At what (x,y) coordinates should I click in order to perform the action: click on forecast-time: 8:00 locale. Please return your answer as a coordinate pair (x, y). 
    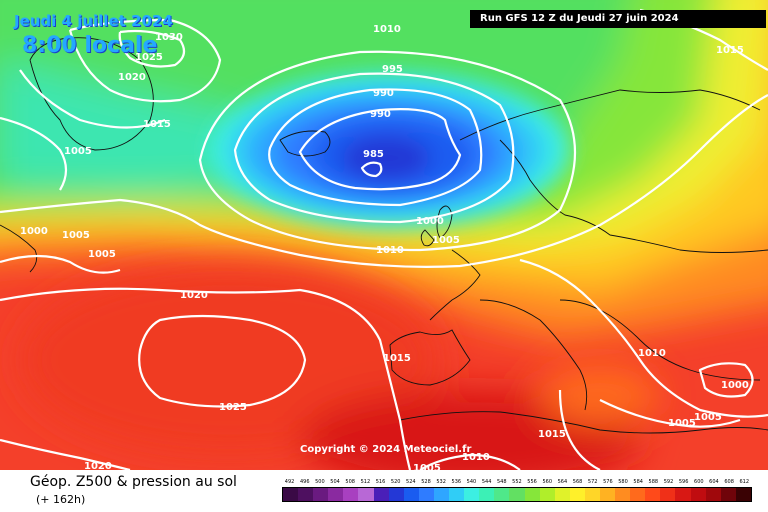
    Looking at the image, I should click on (90, 45).